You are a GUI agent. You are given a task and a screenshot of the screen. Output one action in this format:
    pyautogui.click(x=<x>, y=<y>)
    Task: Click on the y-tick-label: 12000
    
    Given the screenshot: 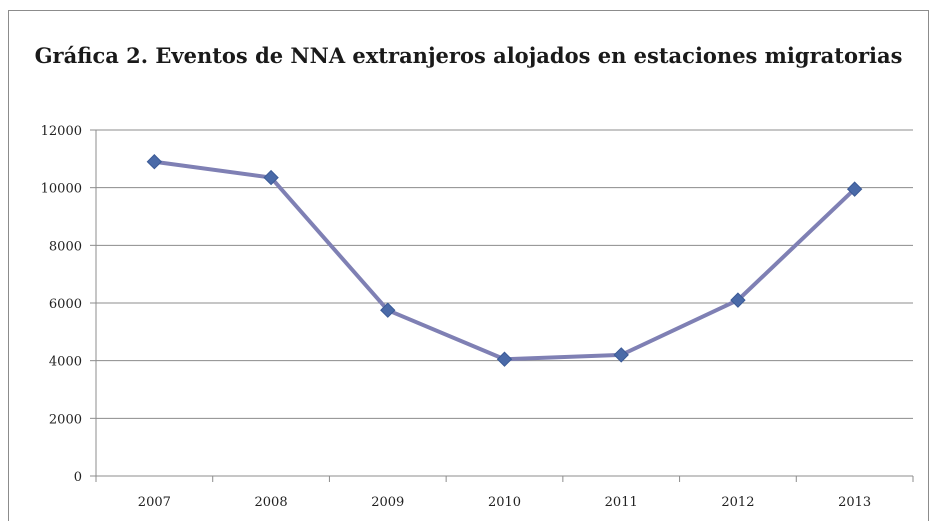 What is the action you would take?
    pyautogui.click(x=61, y=131)
    